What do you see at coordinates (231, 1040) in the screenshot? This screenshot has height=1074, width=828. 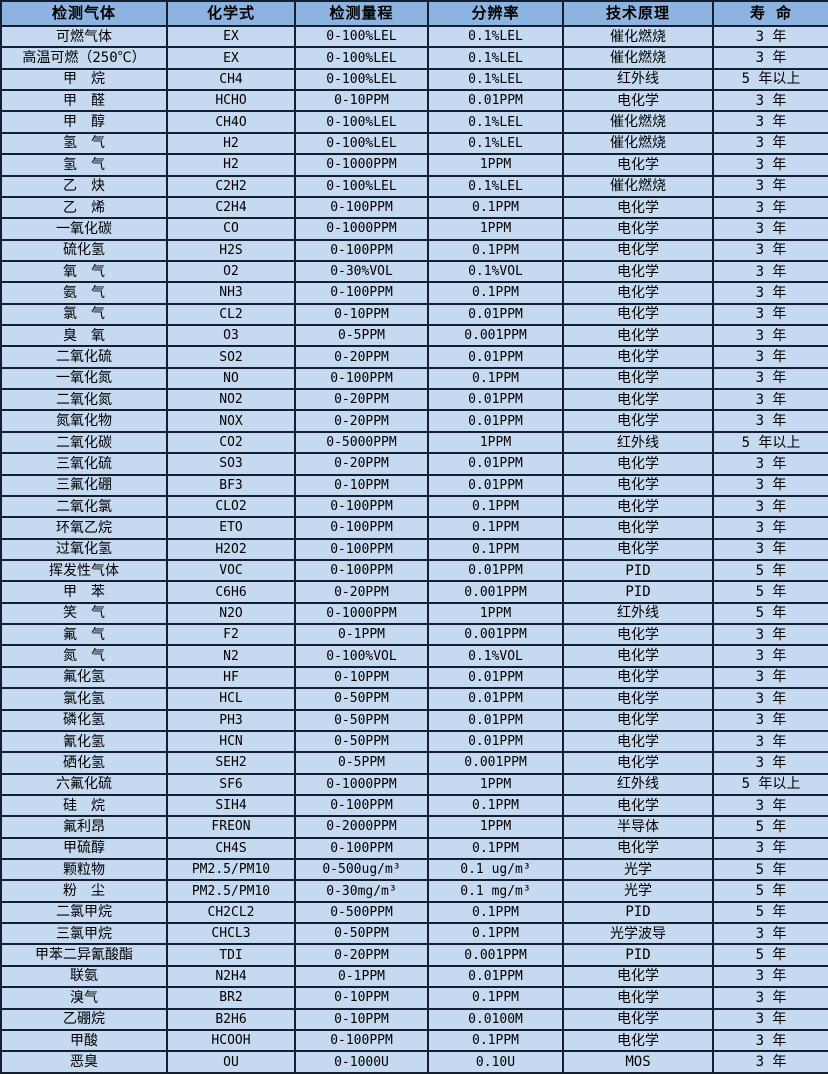 I see `cell-chemical-formula: HCOOH` at bounding box center [231, 1040].